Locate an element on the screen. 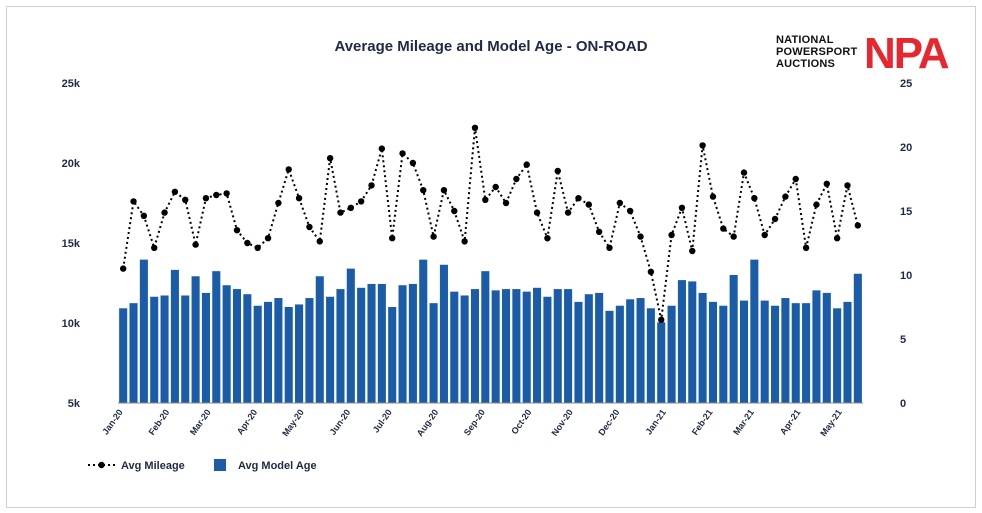 The width and height of the screenshot is (982, 513). x-tick-label: Dec-20 is located at coordinates (608, 422).